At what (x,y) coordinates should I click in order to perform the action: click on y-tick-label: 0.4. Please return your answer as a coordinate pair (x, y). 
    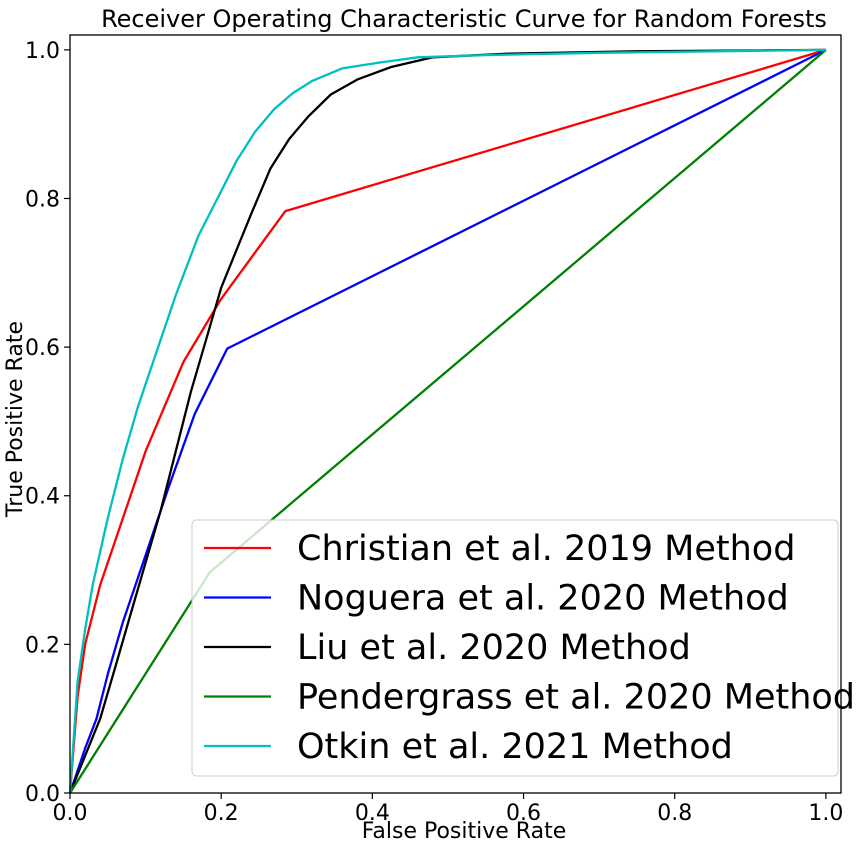
    Looking at the image, I should click on (42, 497).